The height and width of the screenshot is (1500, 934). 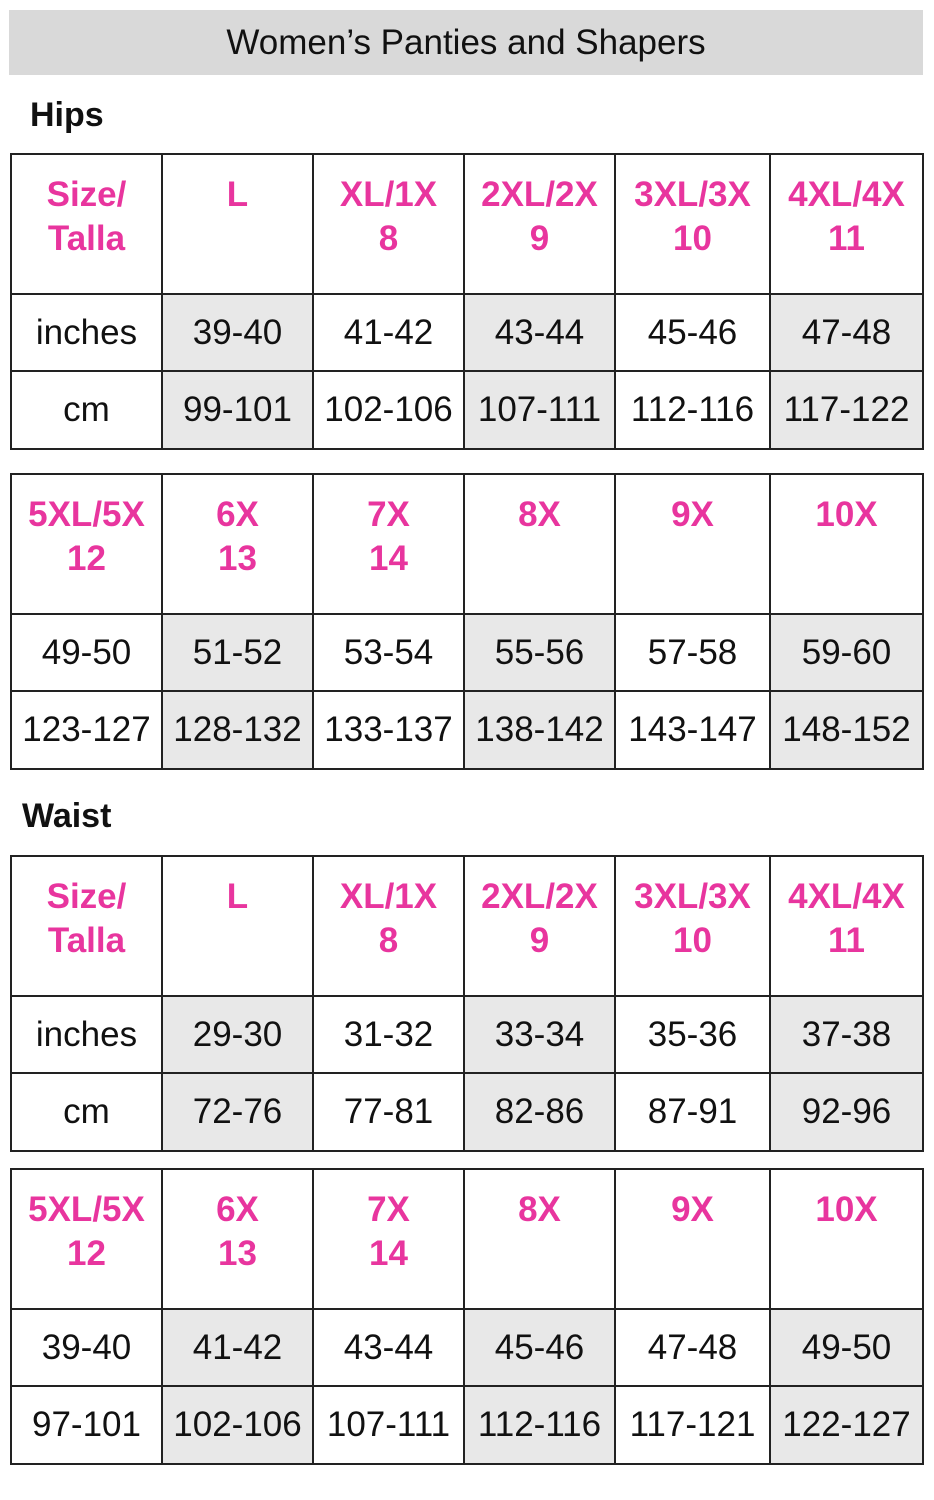 What do you see at coordinates (86, 940) in the screenshot?
I see `size-number: Talla` at bounding box center [86, 940].